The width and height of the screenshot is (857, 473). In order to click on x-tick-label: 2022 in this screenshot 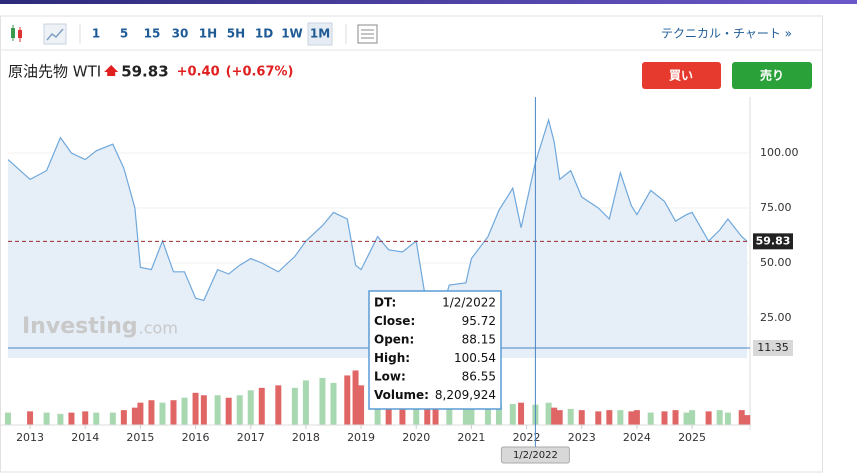, I will do `click(527, 437)`.